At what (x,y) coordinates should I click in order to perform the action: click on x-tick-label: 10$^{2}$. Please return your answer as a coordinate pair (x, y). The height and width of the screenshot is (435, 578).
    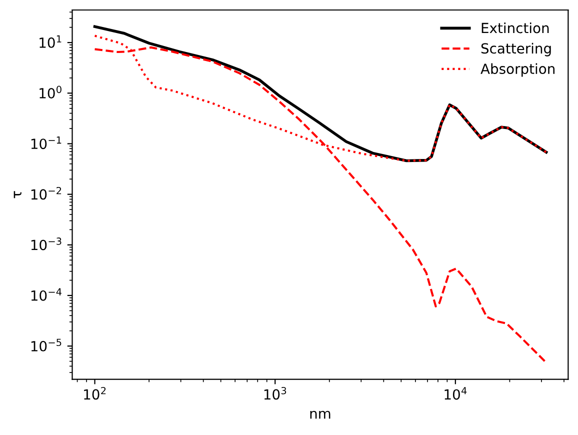
    Looking at the image, I should click on (95, 393).